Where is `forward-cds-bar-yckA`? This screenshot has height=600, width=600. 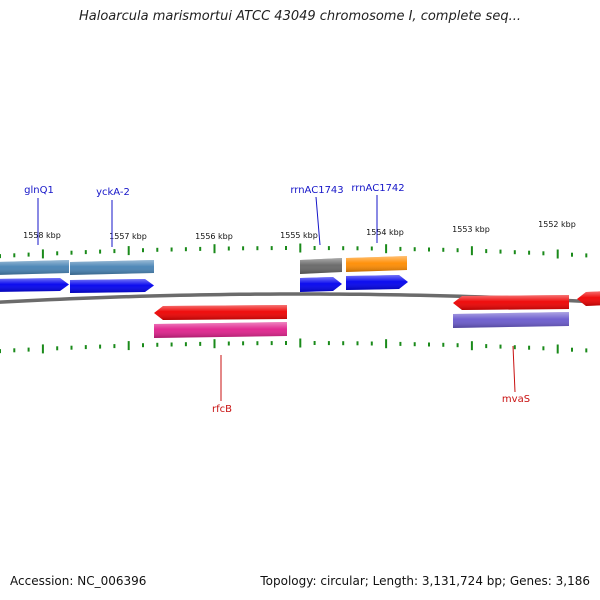
forward-cds-bar-yckA is located at coordinates (112, 267).